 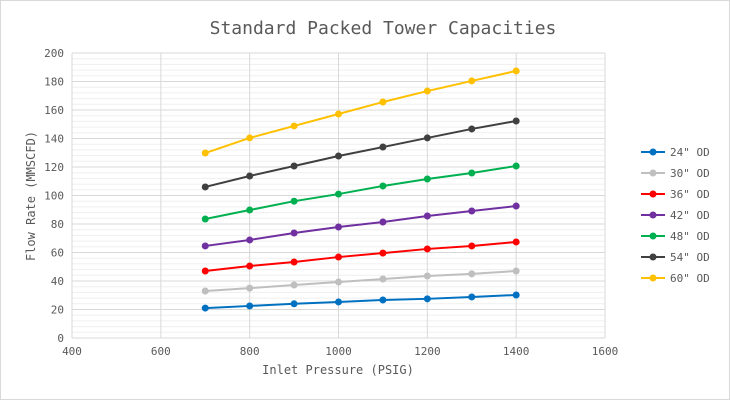 I want to click on y-tick-label: 100, so click(x=54, y=196).